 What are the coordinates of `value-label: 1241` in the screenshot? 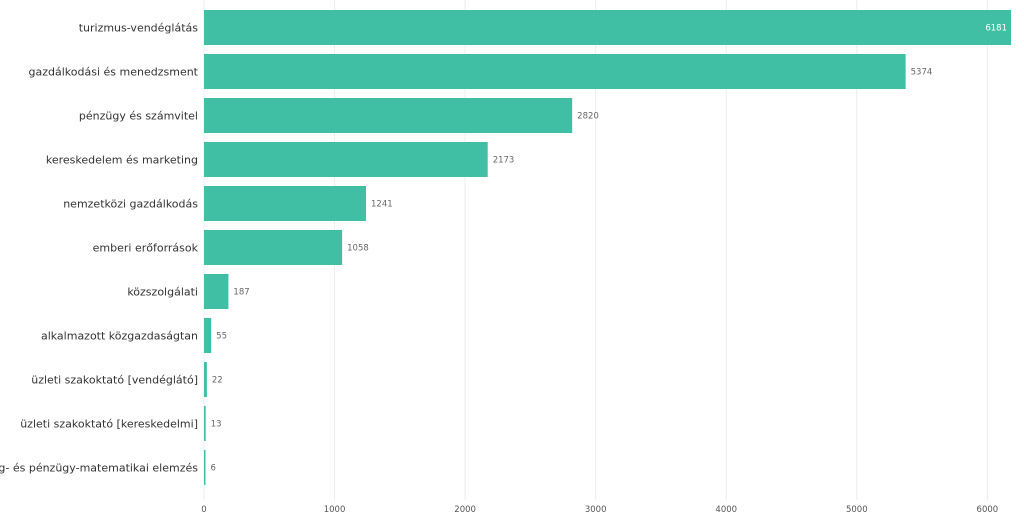 It's located at (382, 205).